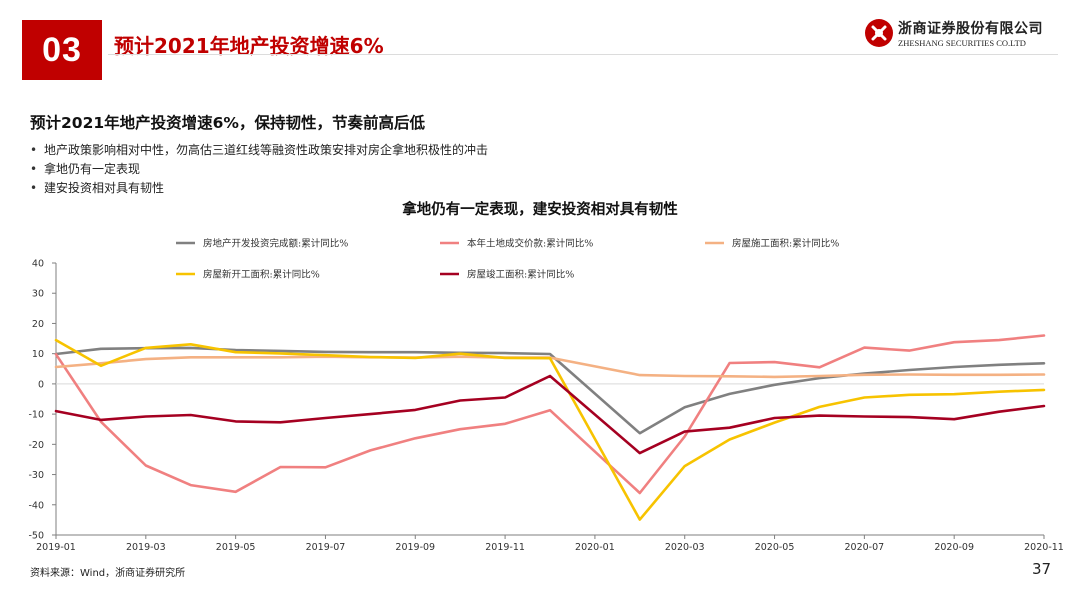  What do you see at coordinates (36, 445) in the screenshot?
I see `y-tick-label: -20` at bounding box center [36, 445].